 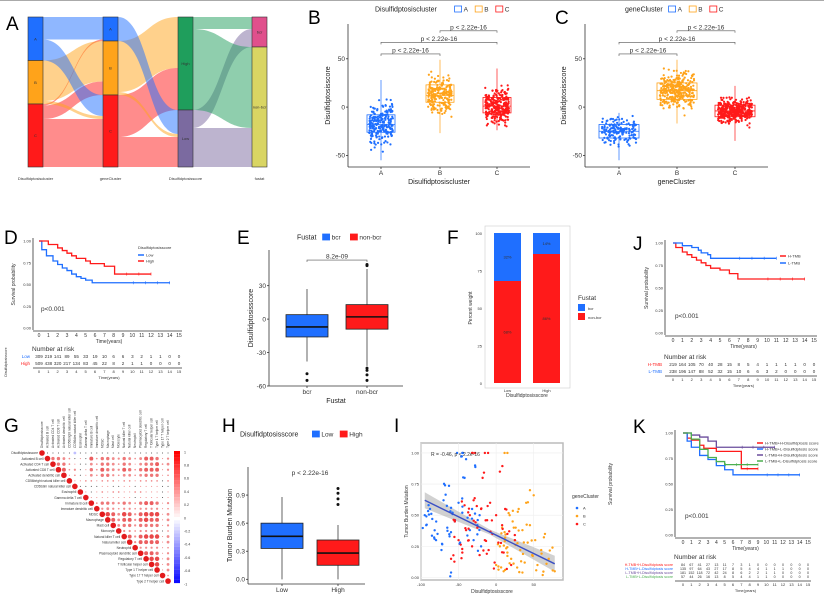 I want to click on x-tick-label: 5, so click(x=720, y=341).